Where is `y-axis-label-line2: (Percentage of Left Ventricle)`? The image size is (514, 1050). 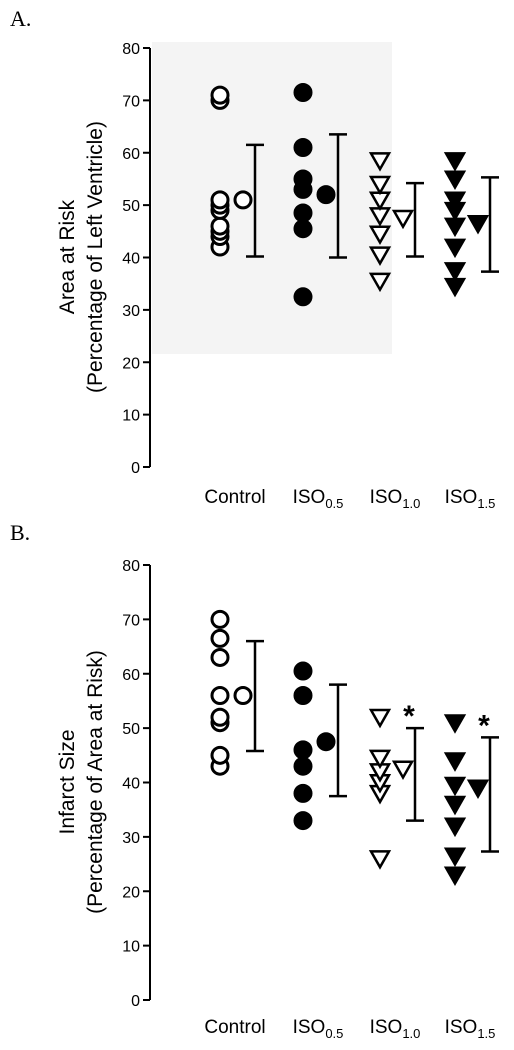 y-axis-label-line2: (Percentage of Left Ventricle) is located at coordinates (95, 257).